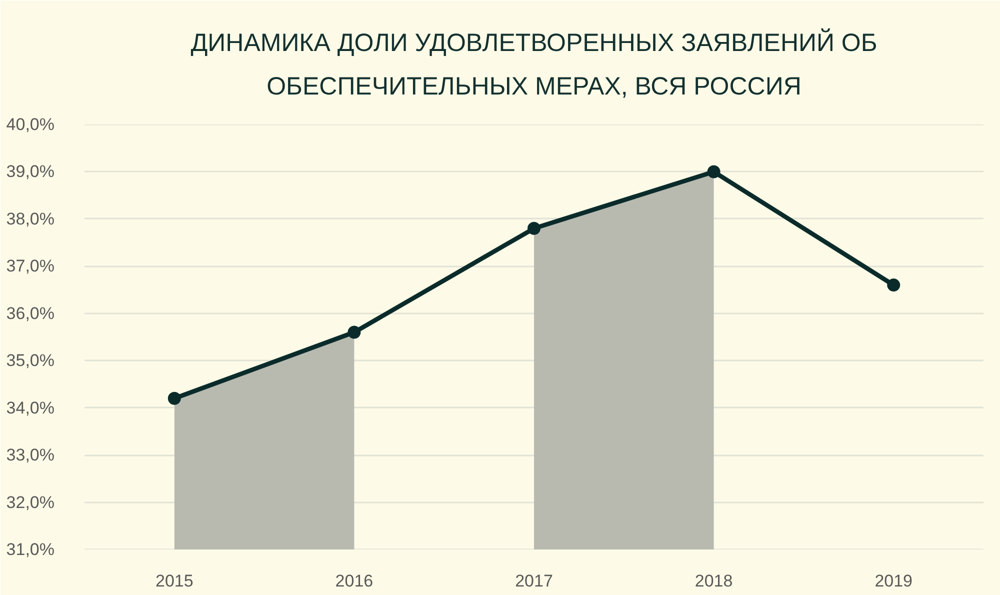  What do you see at coordinates (30, 313) in the screenshot?
I see `y-tick-label: 36,0%` at bounding box center [30, 313].